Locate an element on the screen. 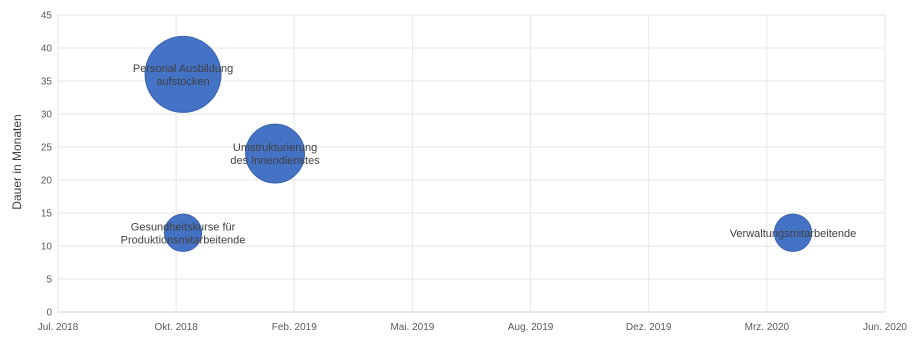  y-tick-label: 0 is located at coordinates (49, 313).